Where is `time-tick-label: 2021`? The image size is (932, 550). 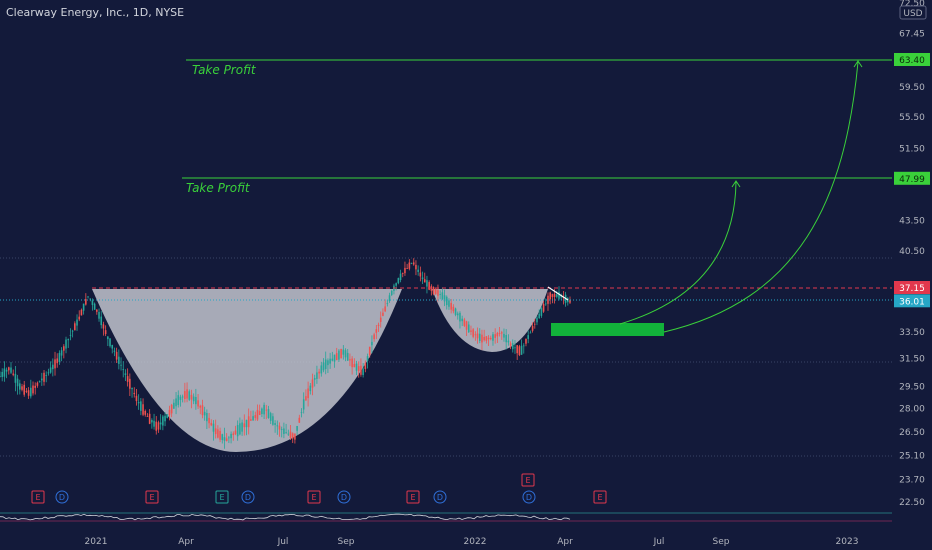 time-tick-label: 2021 is located at coordinates (96, 542).